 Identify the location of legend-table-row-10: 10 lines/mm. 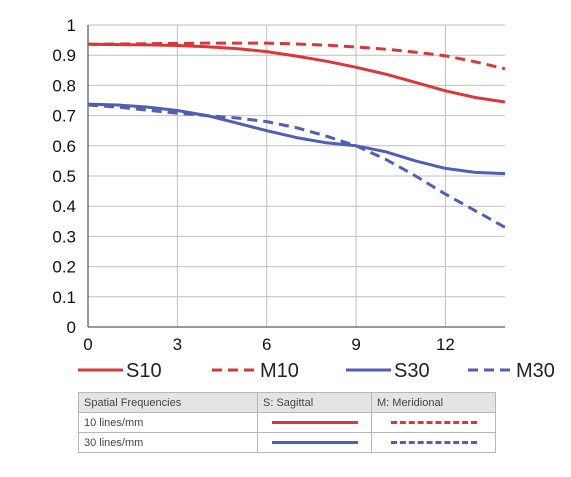
(287, 422).